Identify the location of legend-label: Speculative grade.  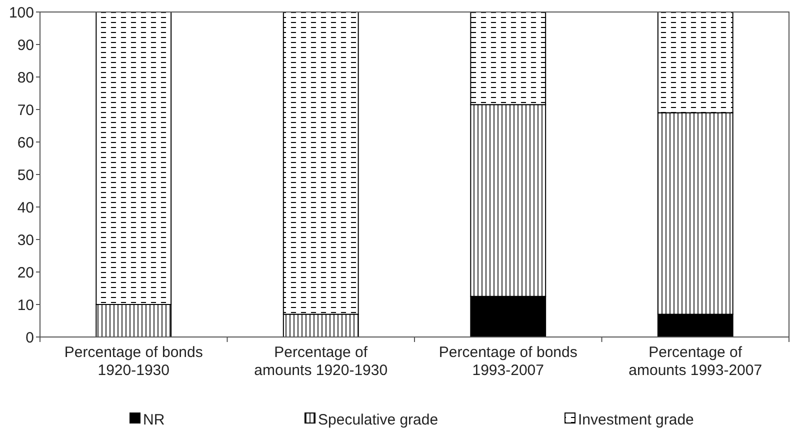
(378, 419).